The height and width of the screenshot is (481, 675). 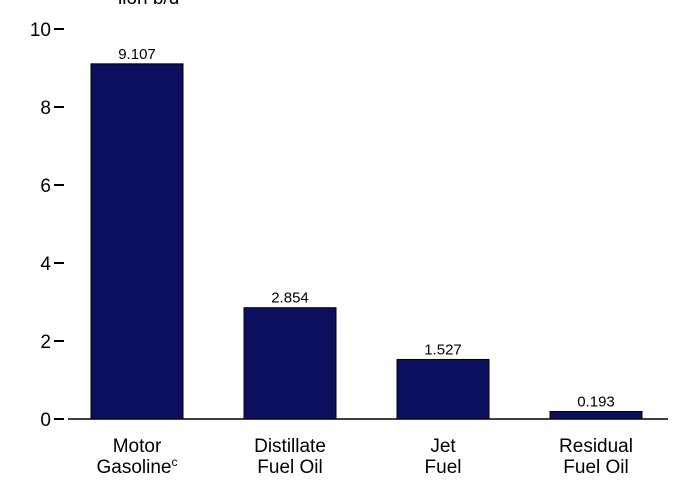 I want to click on category-label: Gasolinec, so click(x=137, y=466).